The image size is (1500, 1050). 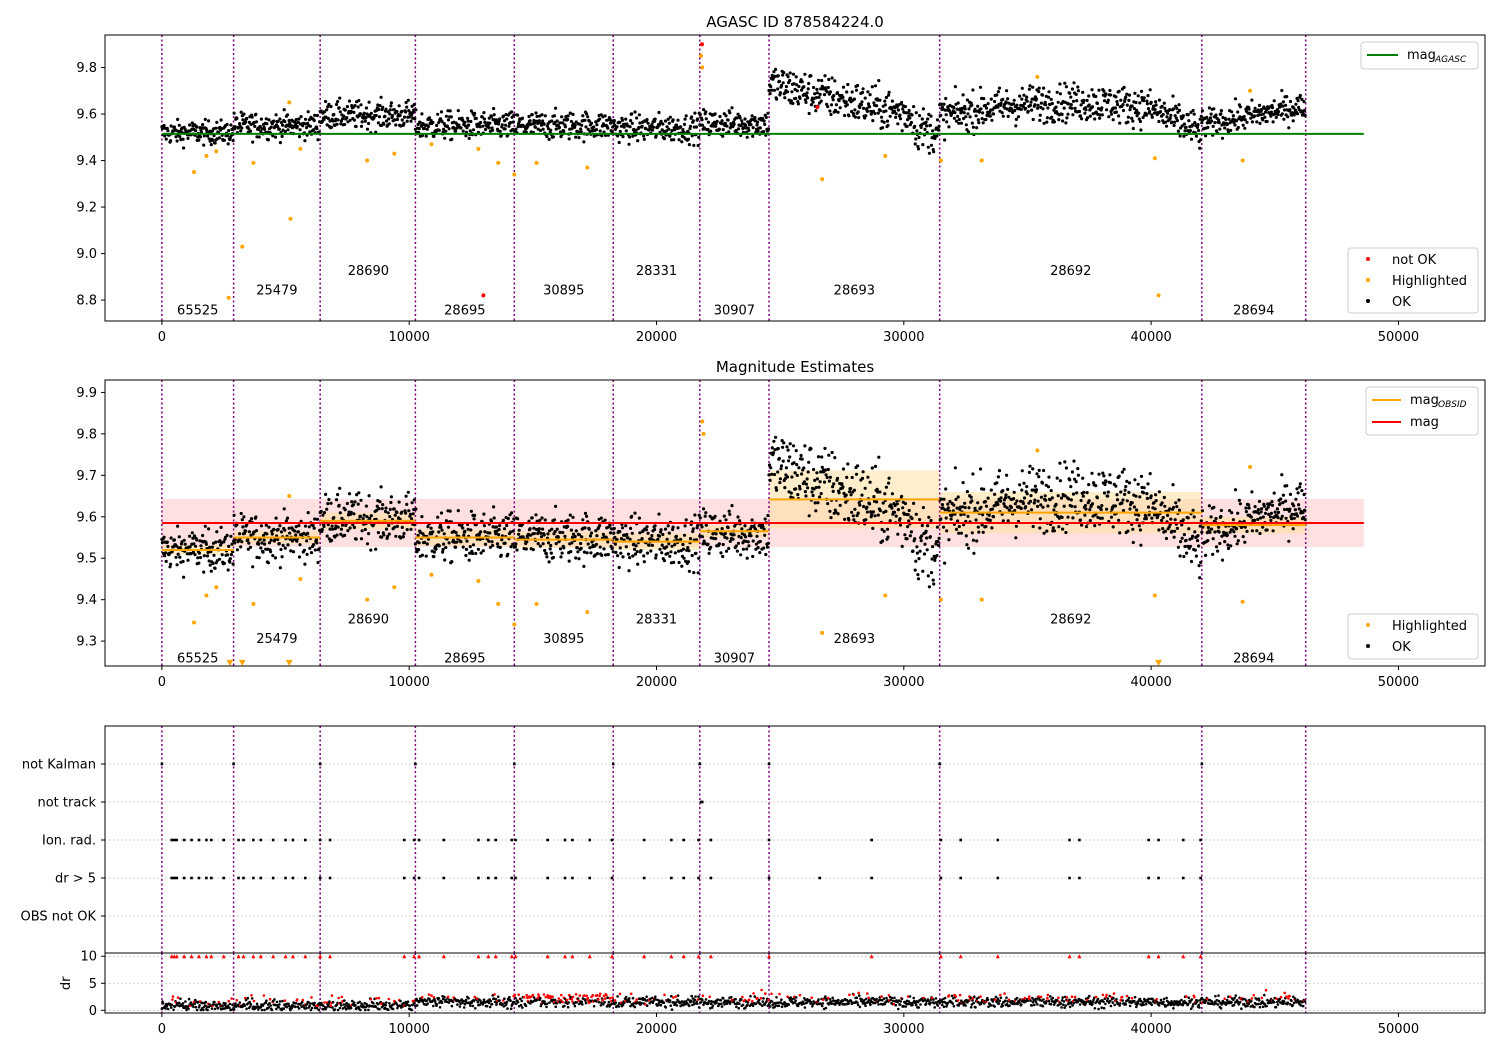 I want to click on not-ok-point, so click(x=817, y=107).